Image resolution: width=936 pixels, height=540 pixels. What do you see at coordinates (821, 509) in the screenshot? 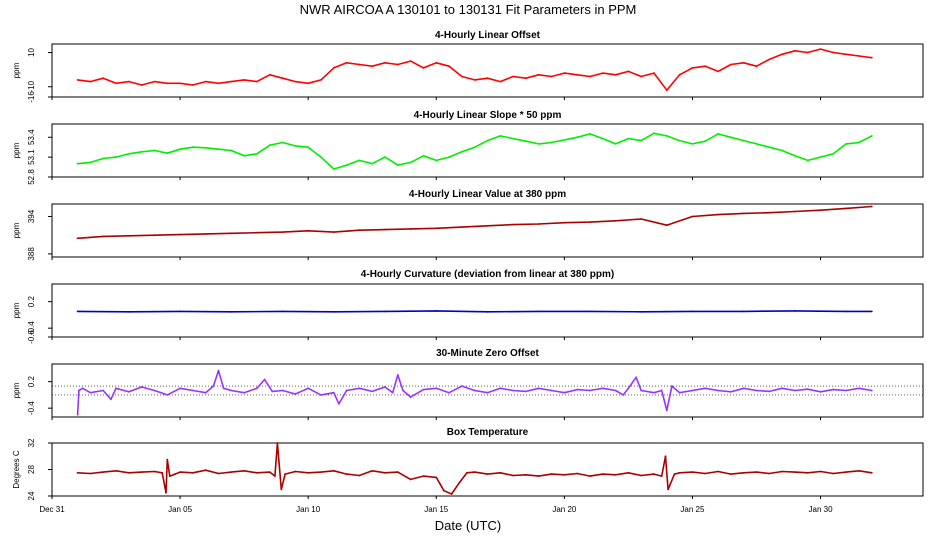
I see `x-tick-label: Jan 30` at bounding box center [821, 509].